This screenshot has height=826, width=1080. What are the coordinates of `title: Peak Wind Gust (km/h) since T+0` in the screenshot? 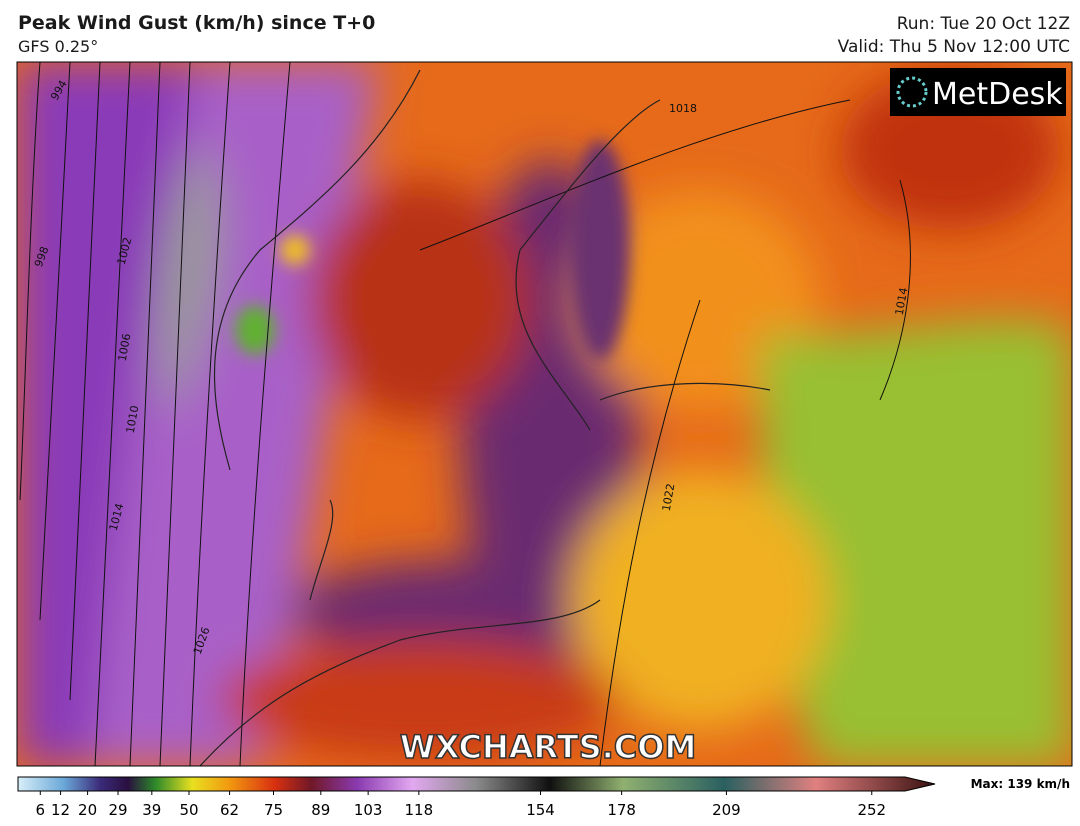 It's located at (197, 23).